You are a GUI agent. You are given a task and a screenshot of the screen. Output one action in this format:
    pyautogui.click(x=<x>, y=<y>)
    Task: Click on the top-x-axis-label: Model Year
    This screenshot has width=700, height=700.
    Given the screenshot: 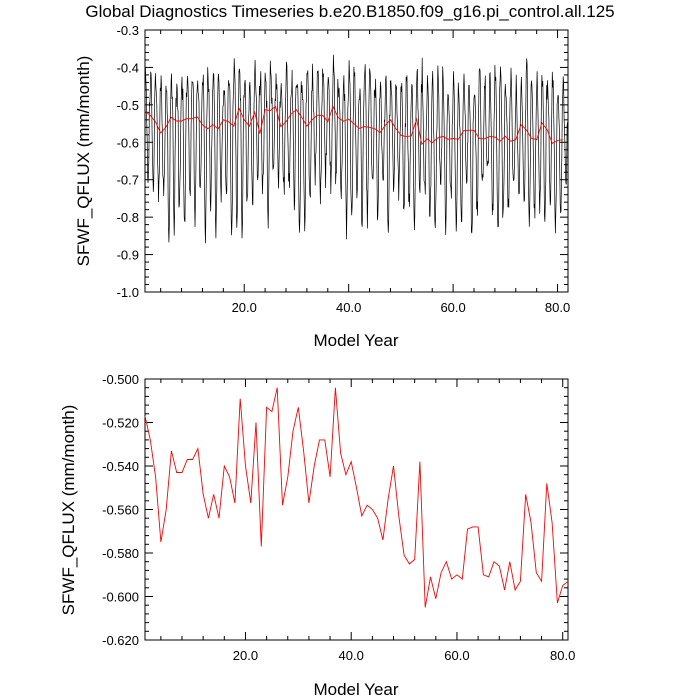 What is the action you would take?
    pyautogui.click(x=355, y=340)
    